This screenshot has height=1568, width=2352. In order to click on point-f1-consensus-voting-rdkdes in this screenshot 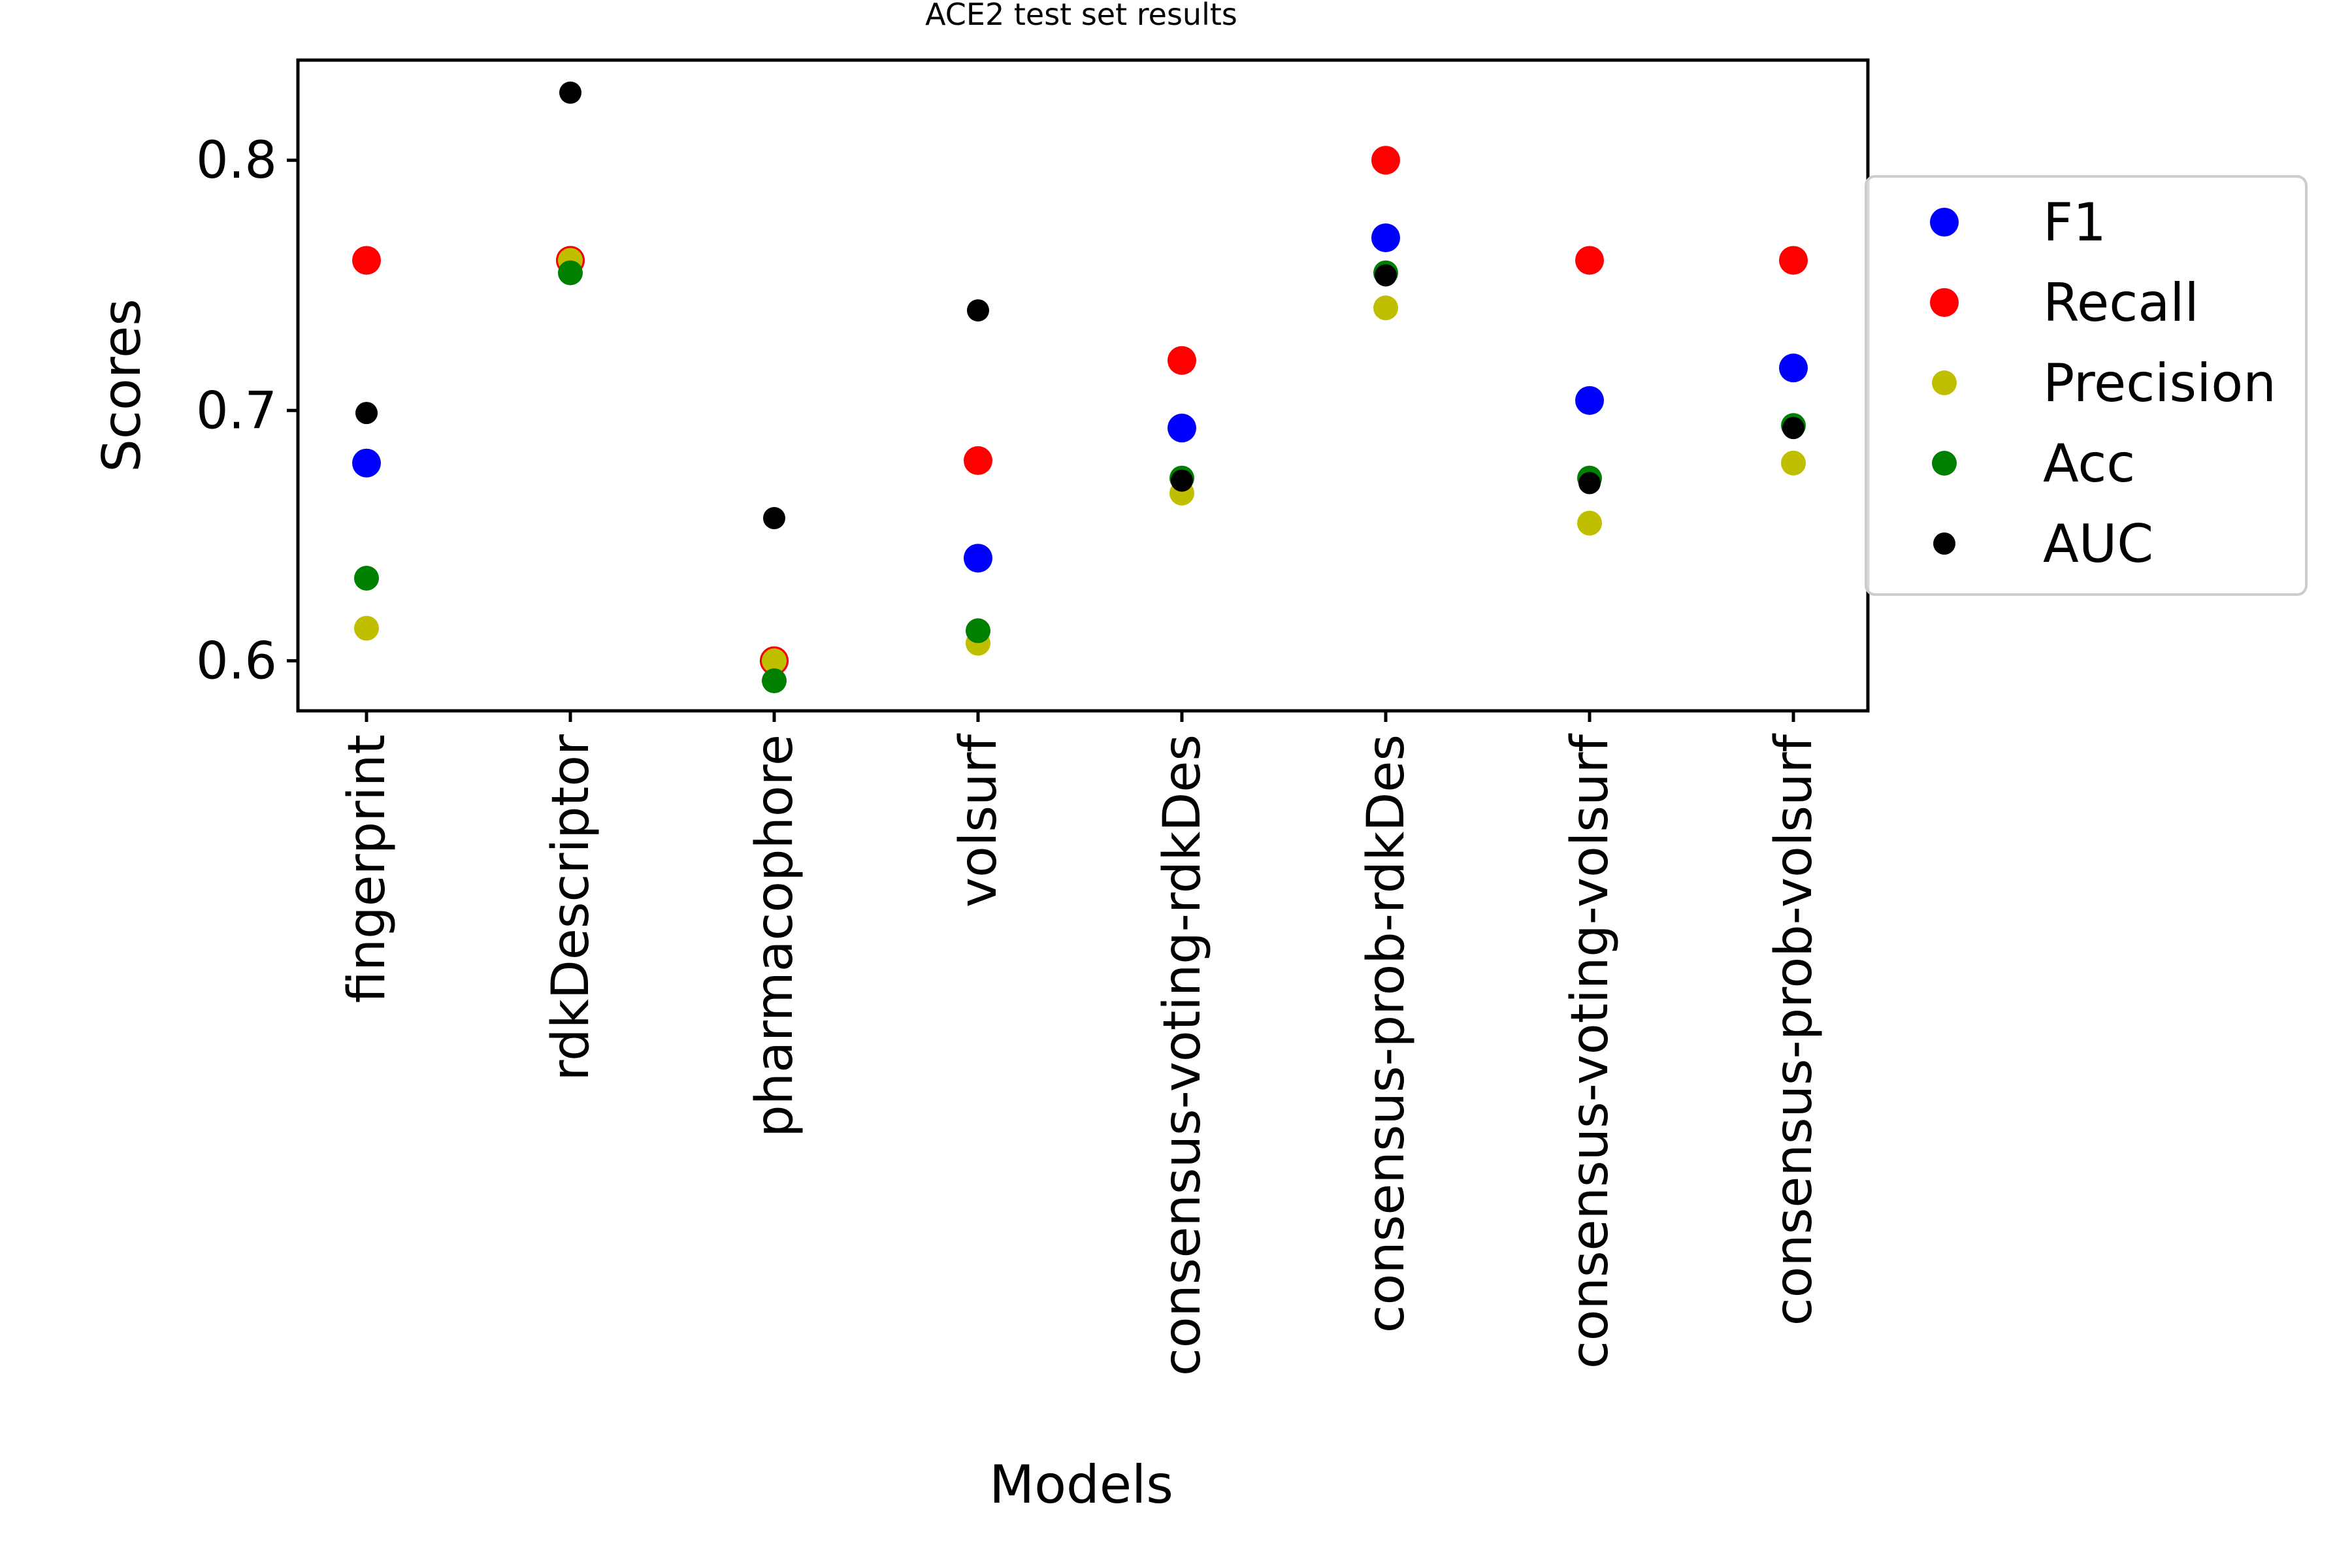, I will do `click(1182, 428)`.